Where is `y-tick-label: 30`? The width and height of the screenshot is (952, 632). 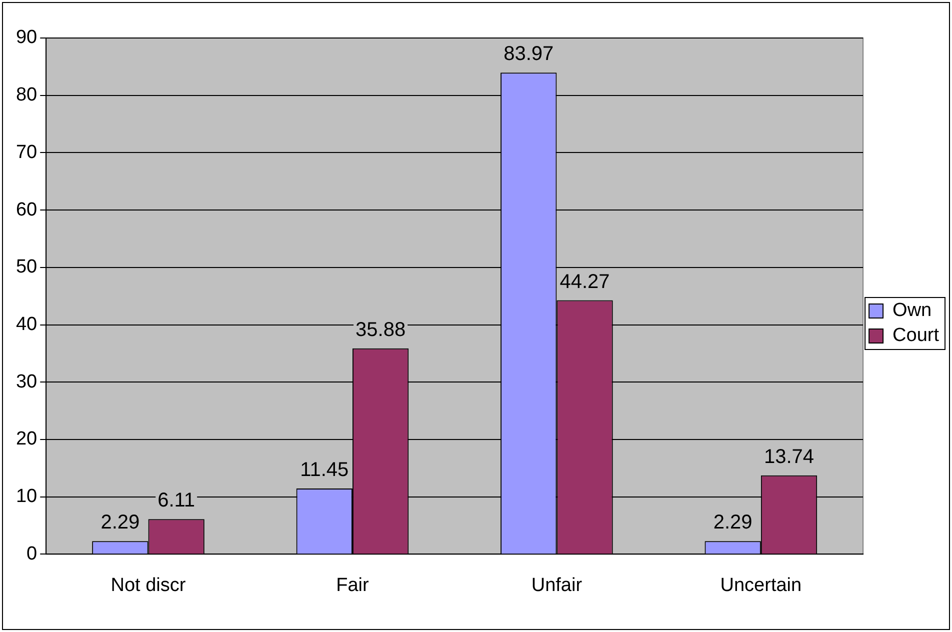
y-tick-label: 30 is located at coordinates (27, 381).